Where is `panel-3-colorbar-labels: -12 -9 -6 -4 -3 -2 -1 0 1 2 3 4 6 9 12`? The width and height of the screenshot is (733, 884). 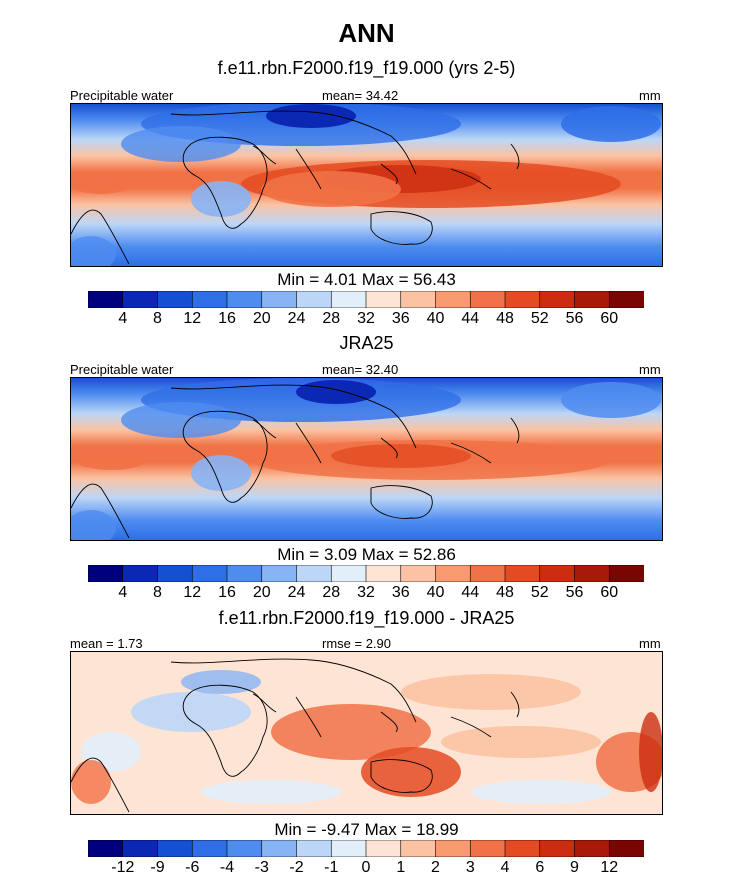 panel-3-colorbar-labels: -12 -9 -6 -4 -3 -2 -1 0 1 2 3 4 6 9 12 is located at coordinates (366, 869).